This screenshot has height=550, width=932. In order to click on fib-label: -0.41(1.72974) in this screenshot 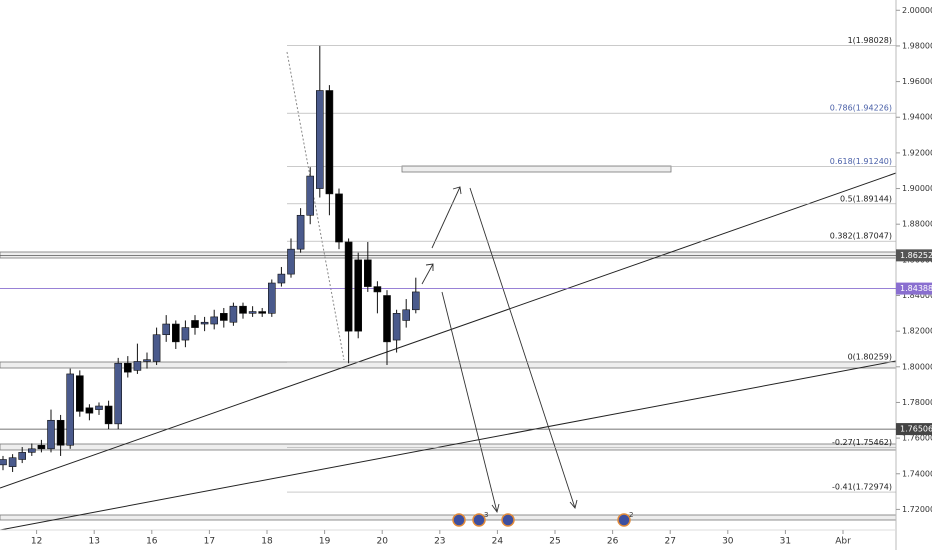, I will do `click(862, 487)`.